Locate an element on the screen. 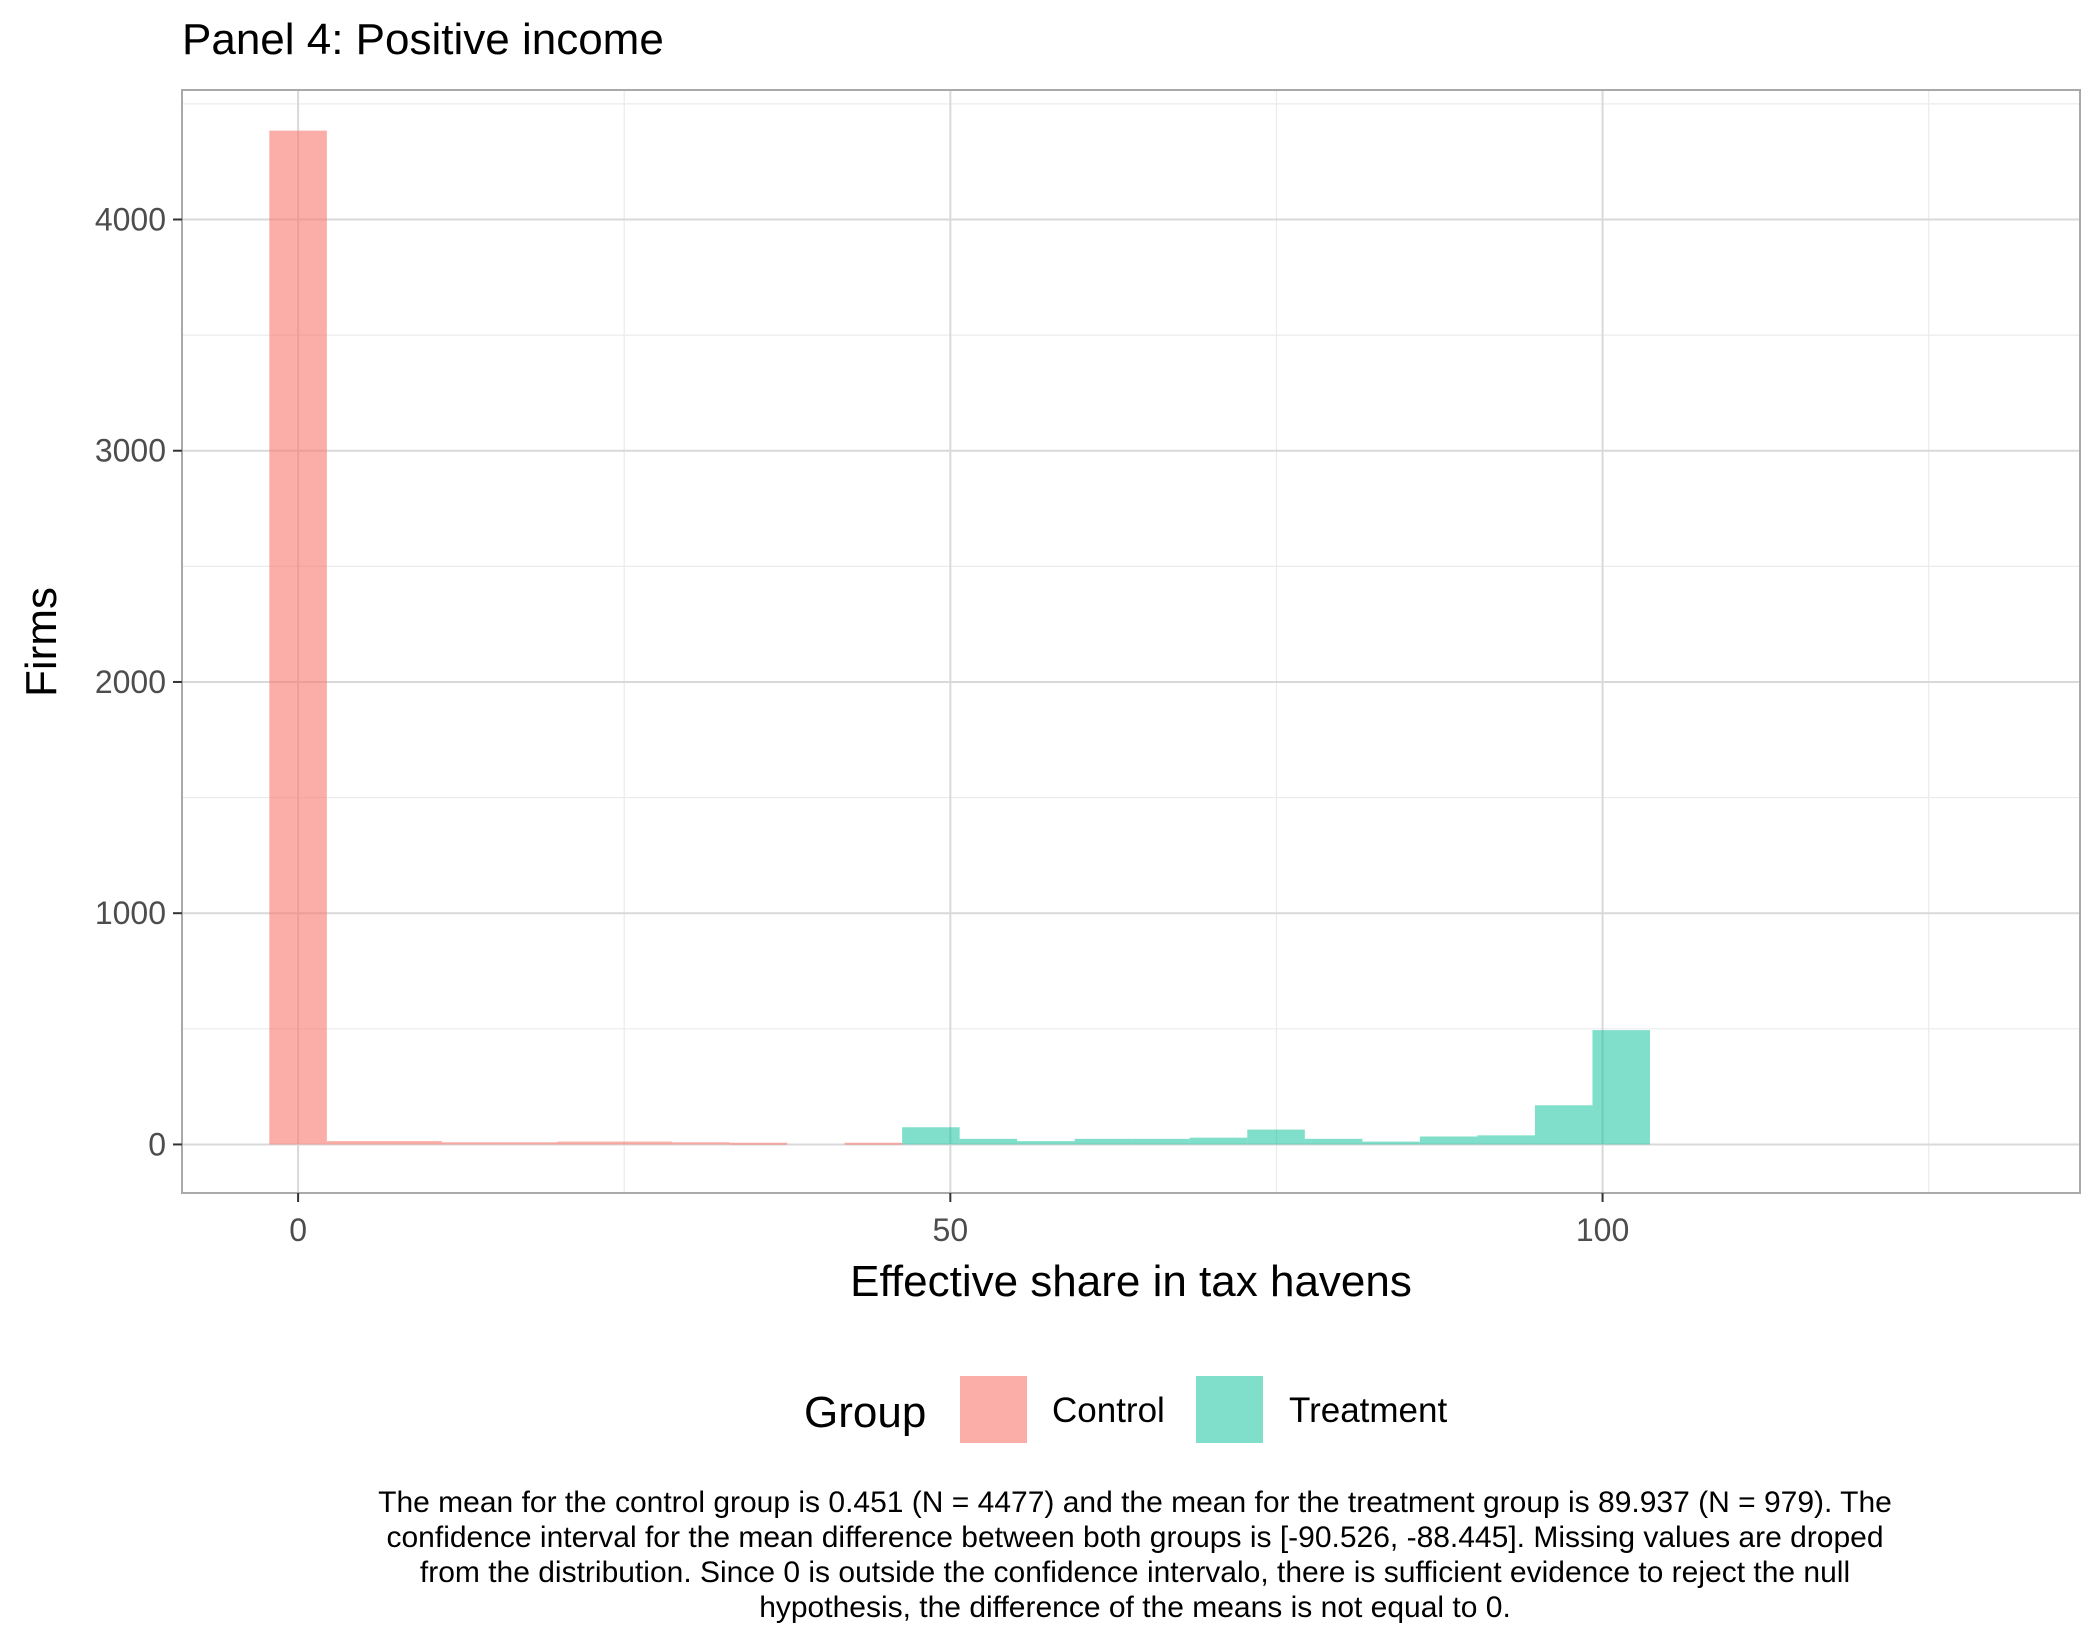 The height and width of the screenshot is (1650, 2100). legend: Group Control Treatment is located at coordinates (1125, 1409).